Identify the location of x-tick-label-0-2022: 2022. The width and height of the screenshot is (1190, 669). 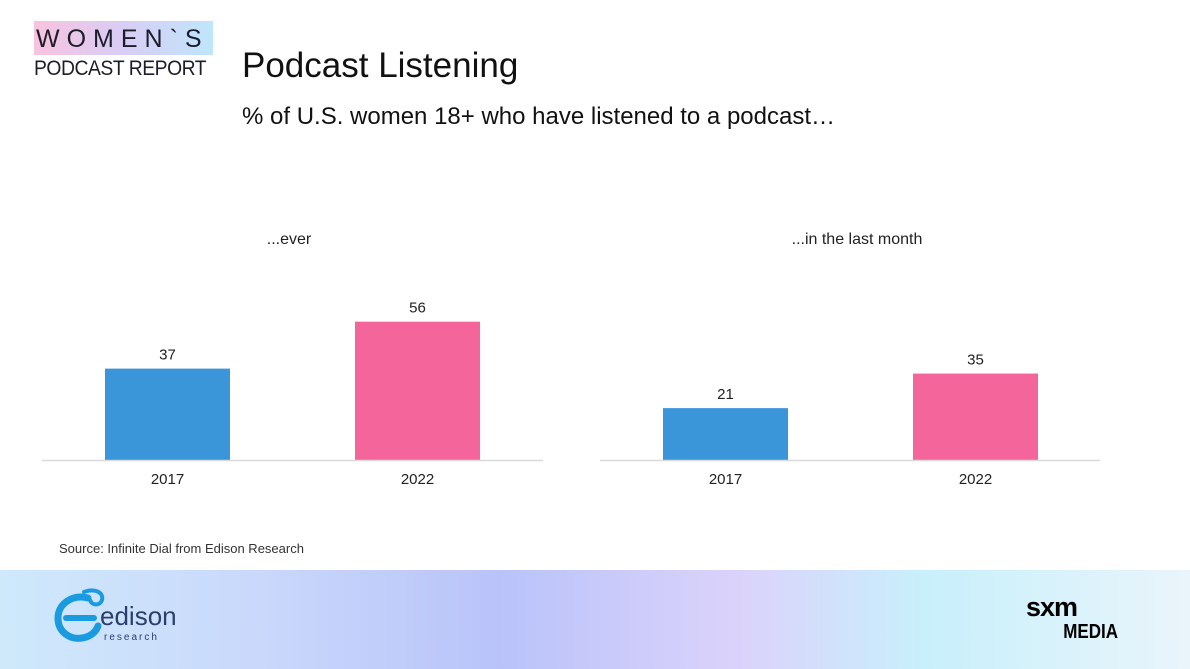
(417, 479).